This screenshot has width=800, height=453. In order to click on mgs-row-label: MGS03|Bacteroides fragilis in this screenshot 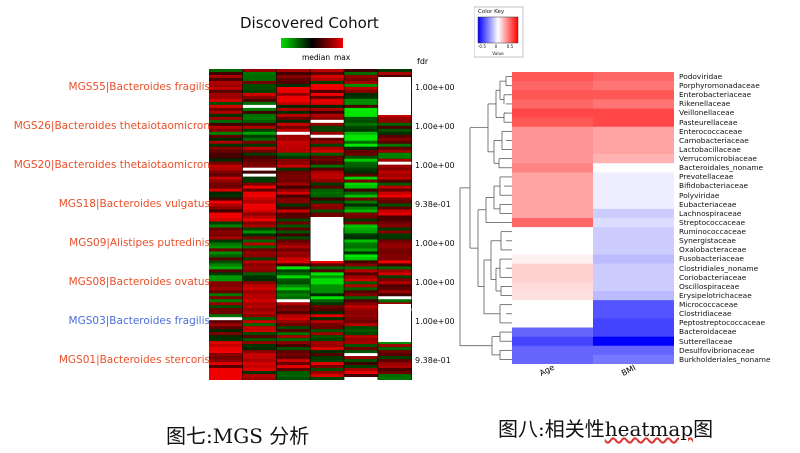, I will do `click(139, 320)`.